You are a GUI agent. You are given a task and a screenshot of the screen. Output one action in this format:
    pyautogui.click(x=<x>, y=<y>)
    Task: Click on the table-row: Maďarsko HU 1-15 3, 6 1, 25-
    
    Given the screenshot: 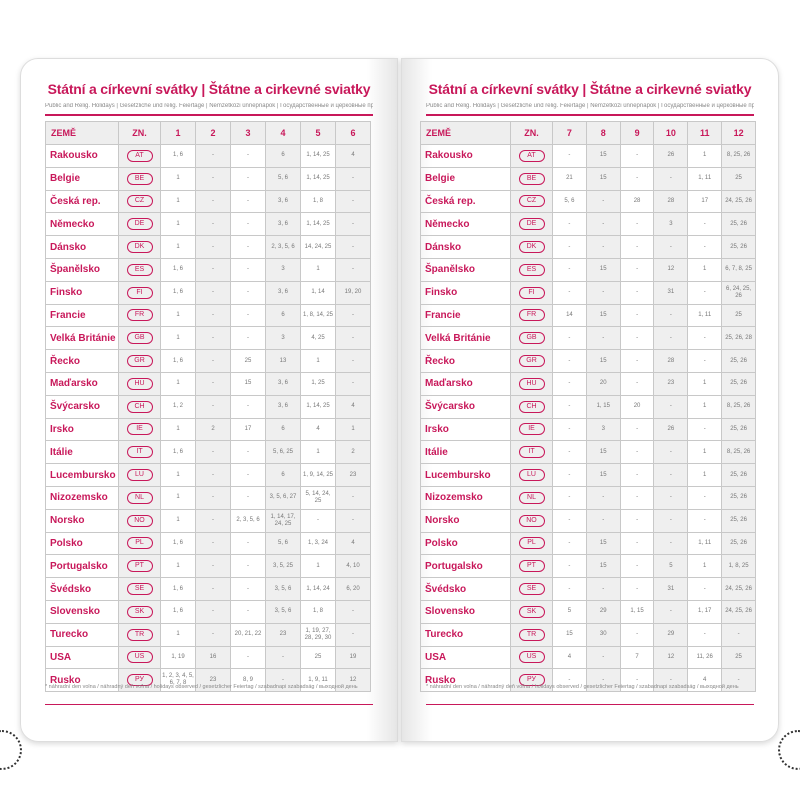 What is the action you would take?
    pyautogui.click(x=208, y=383)
    